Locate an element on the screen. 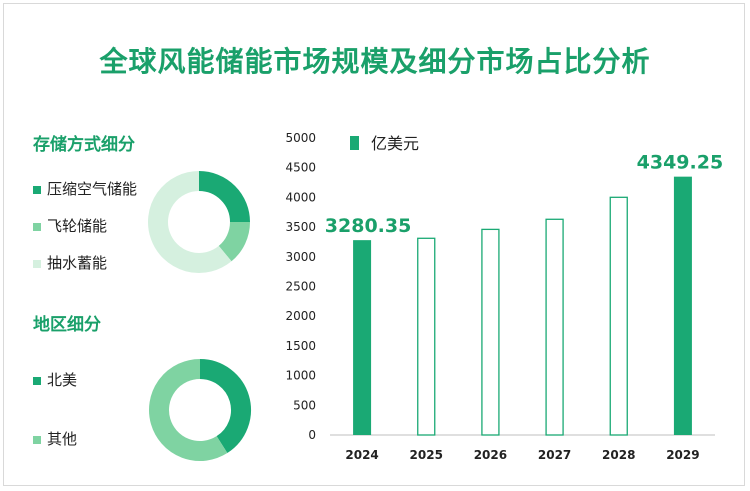  legend-other: 其他 is located at coordinates (55, 438).